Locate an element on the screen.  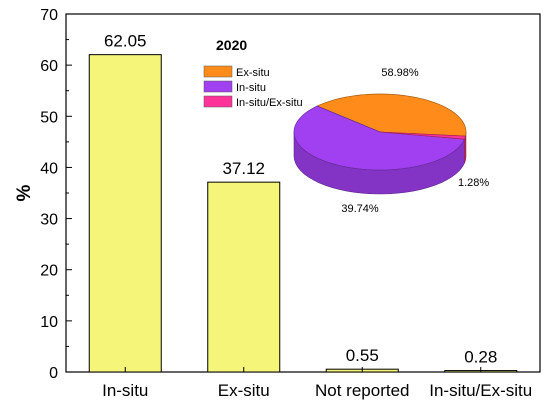
legend-label: In-situ/Ex-situ is located at coordinates (269, 103).